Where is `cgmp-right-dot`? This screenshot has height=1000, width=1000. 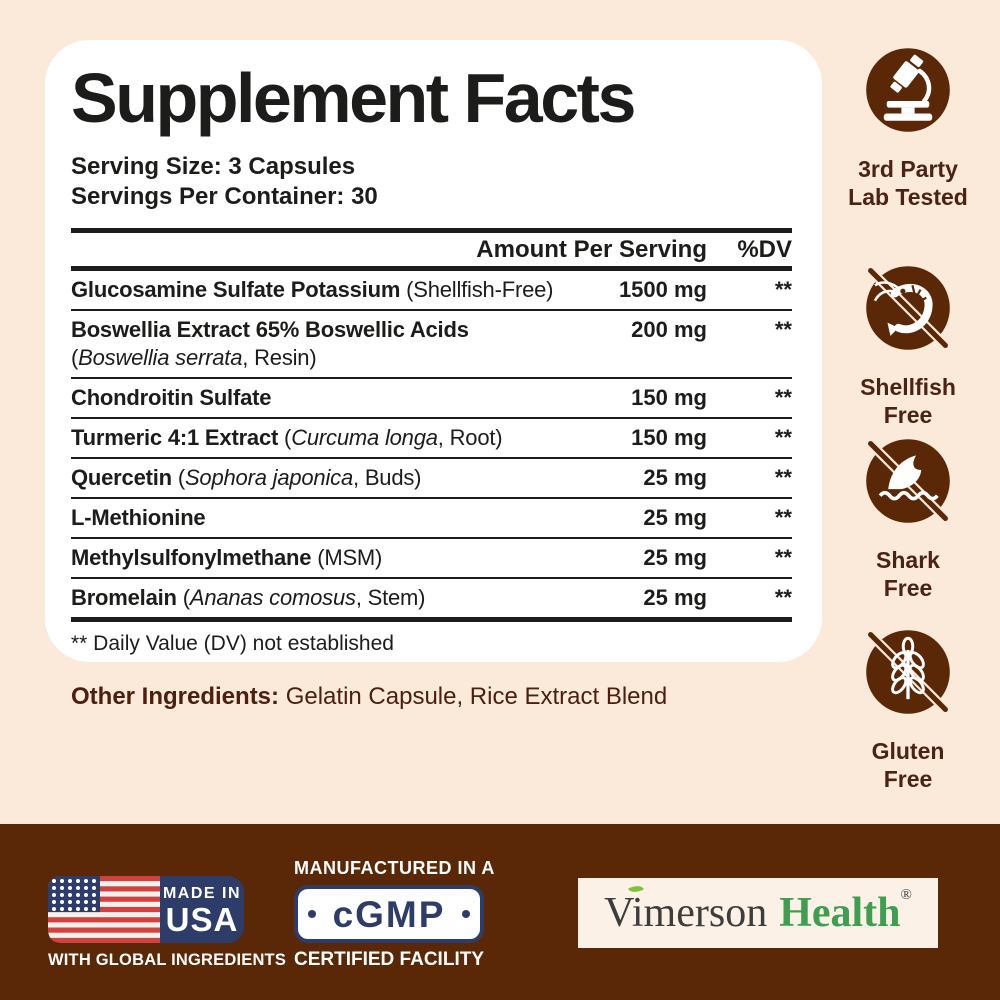
cgmp-right-dot is located at coordinates (465, 914).